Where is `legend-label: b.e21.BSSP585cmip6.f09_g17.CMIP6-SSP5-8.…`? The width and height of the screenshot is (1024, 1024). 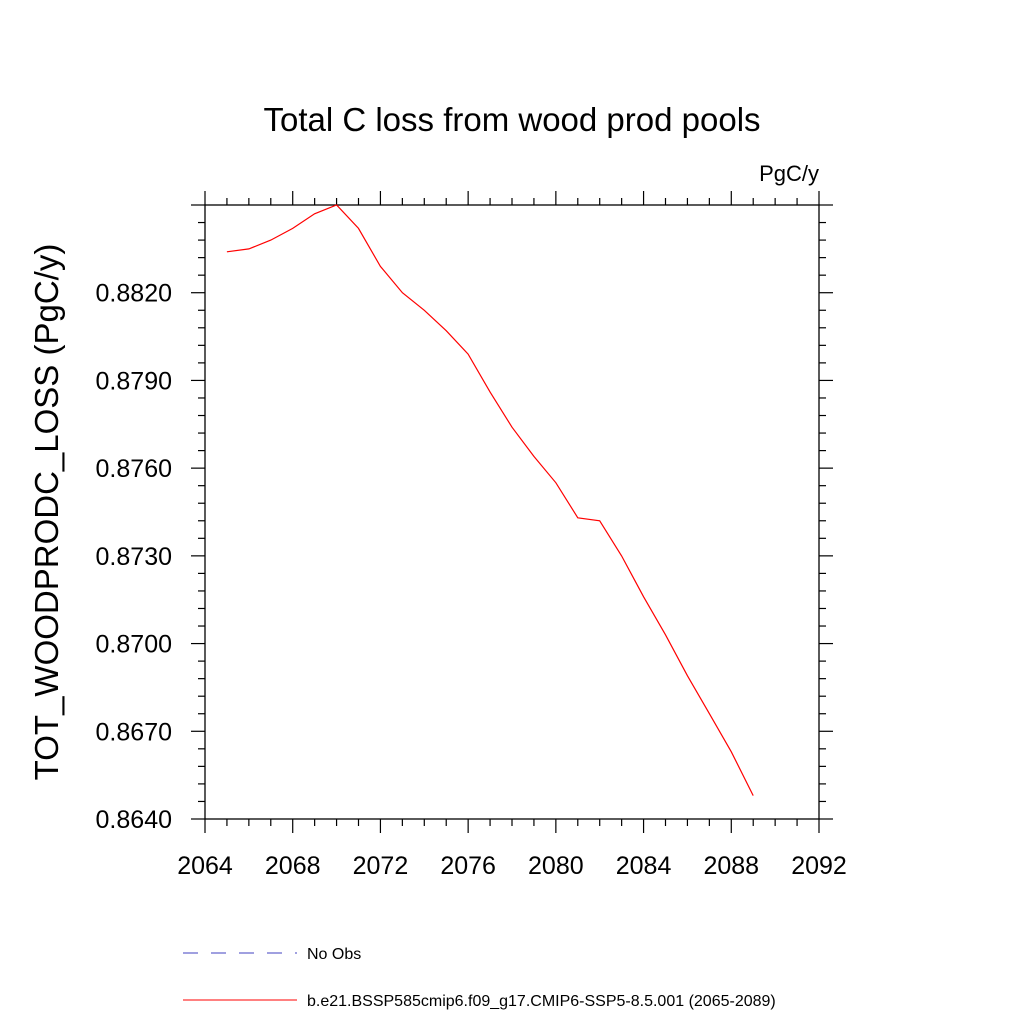
legend-label: b.e21.BSSP585cmip6.f09_g17.CMIP6-SSP5-8.… is located at coordinates (541, 1001).